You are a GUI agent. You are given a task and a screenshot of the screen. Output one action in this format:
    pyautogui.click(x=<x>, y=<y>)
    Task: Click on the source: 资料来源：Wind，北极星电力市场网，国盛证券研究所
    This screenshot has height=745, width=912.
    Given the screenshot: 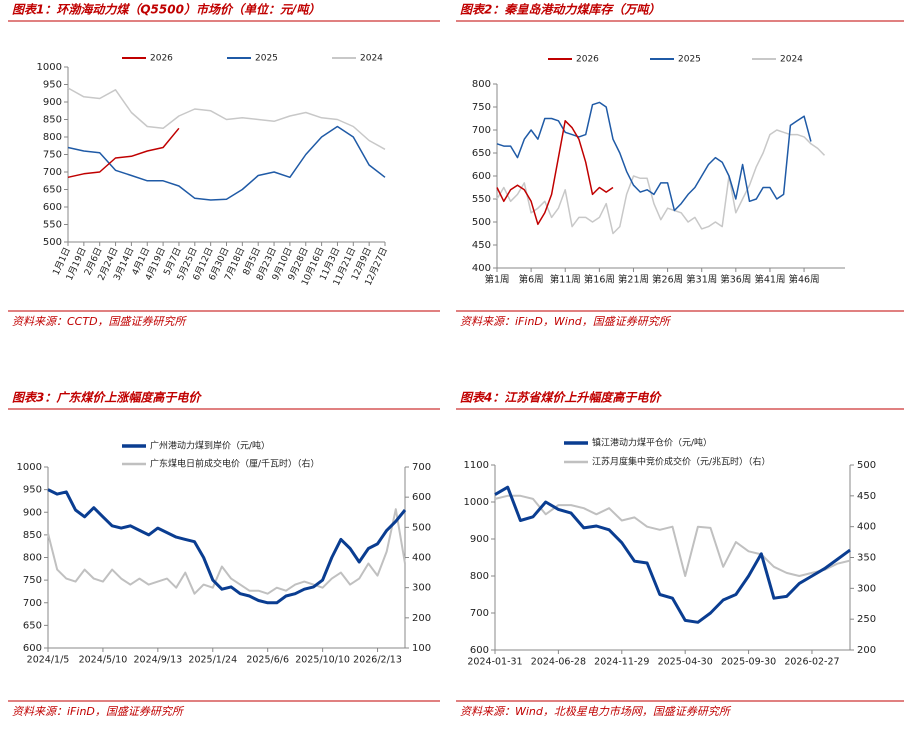 What is the action you would take?
    pyautogui.click(x=596, y=711)
    